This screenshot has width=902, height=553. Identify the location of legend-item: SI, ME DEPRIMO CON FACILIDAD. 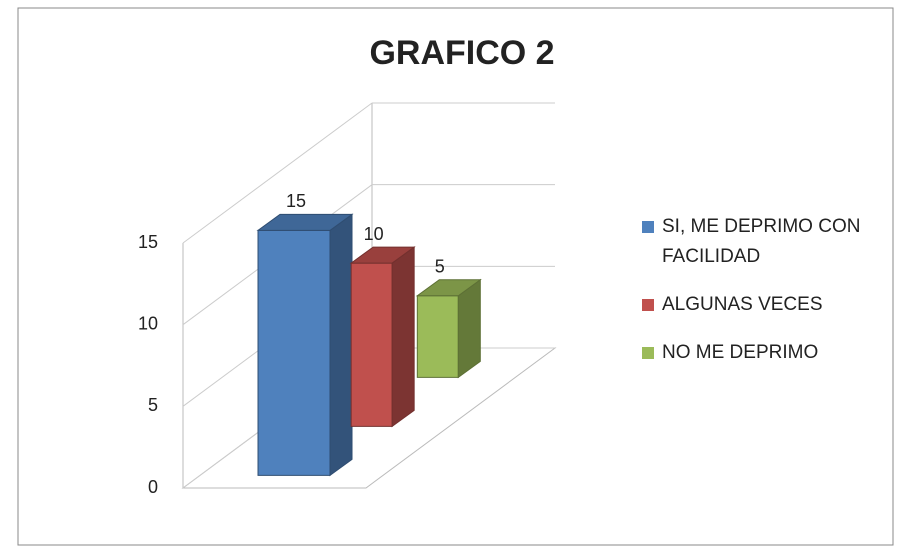
(767, 242).